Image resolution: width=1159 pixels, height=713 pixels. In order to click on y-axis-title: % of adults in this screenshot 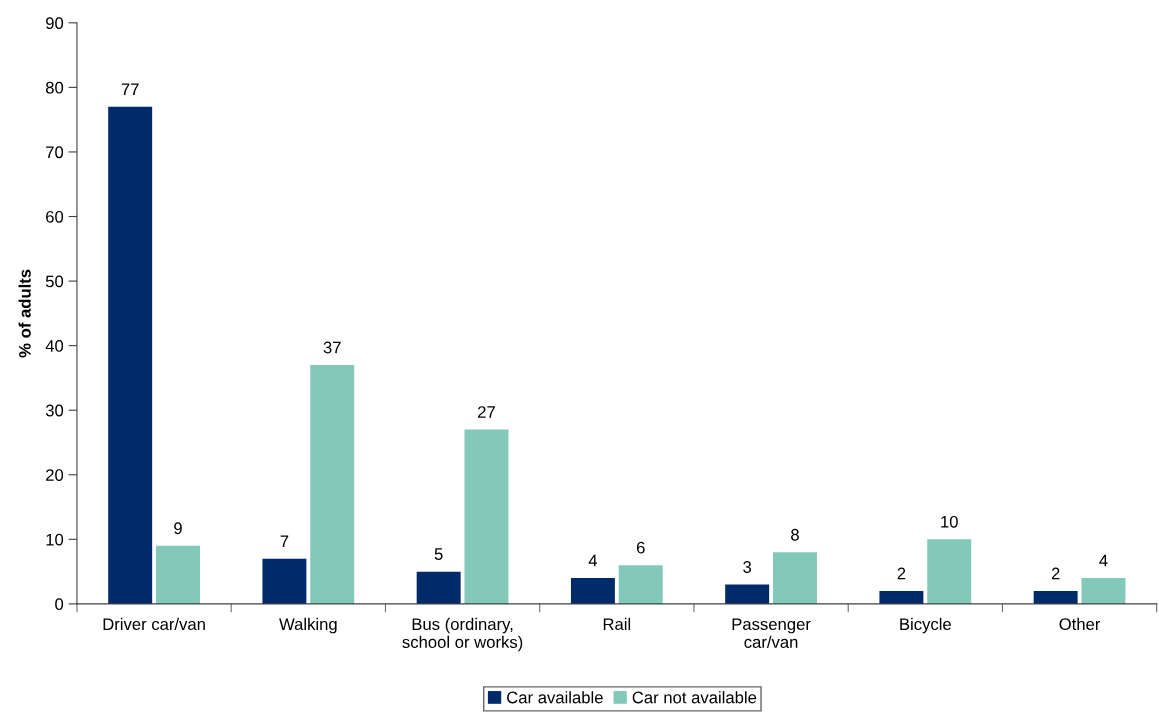, I will do `click(24, 313)`.